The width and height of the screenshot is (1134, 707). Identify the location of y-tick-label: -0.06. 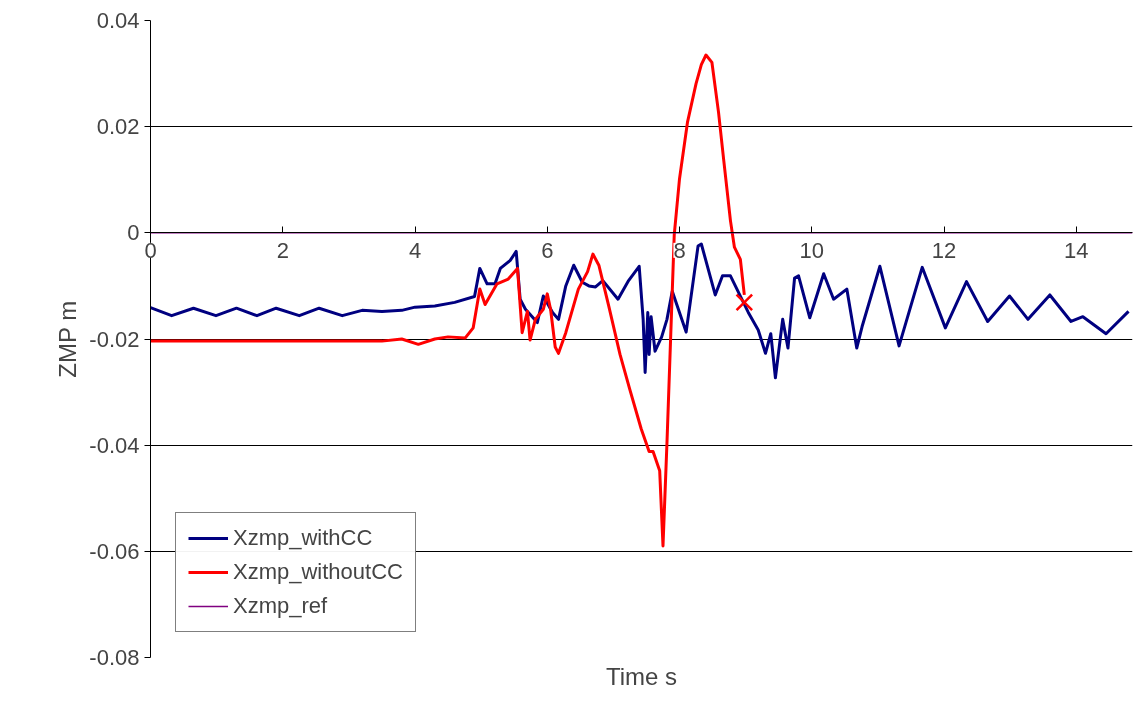
(114, 551).